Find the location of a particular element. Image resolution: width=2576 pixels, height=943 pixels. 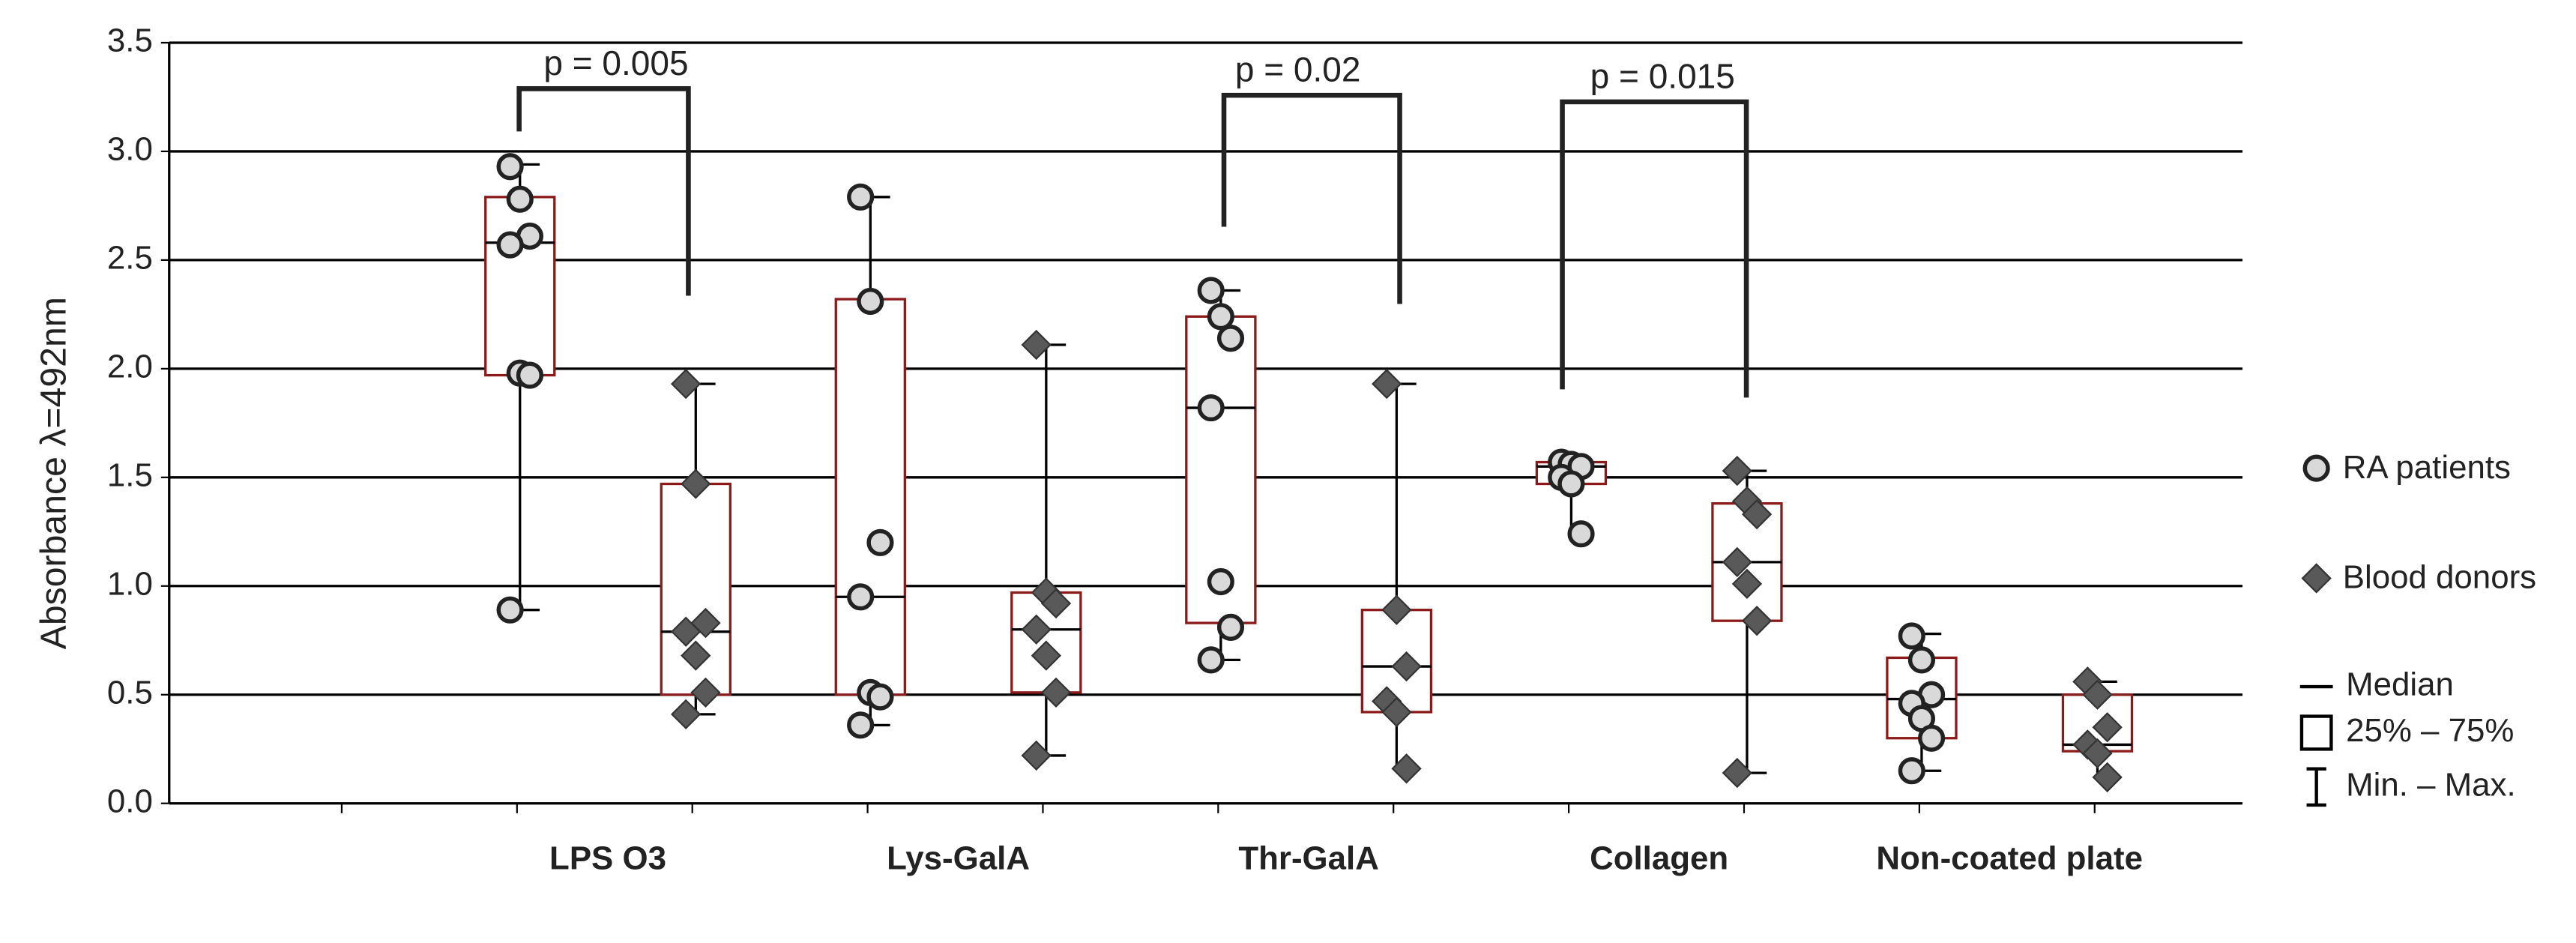

x-tick-label: Thr-GalA is located at coordinates (1309, 859).